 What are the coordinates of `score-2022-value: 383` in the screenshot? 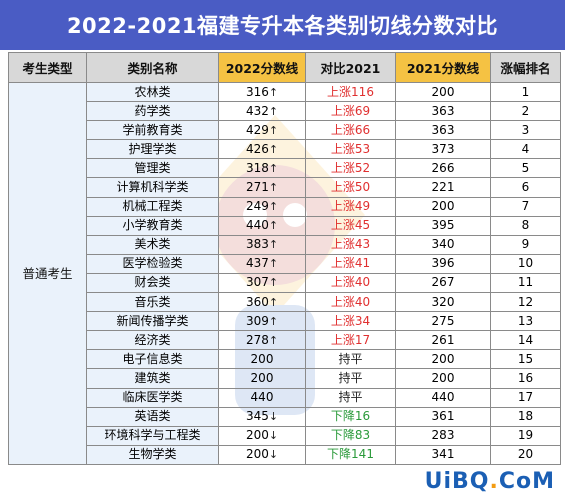 It's located at (257, 244).